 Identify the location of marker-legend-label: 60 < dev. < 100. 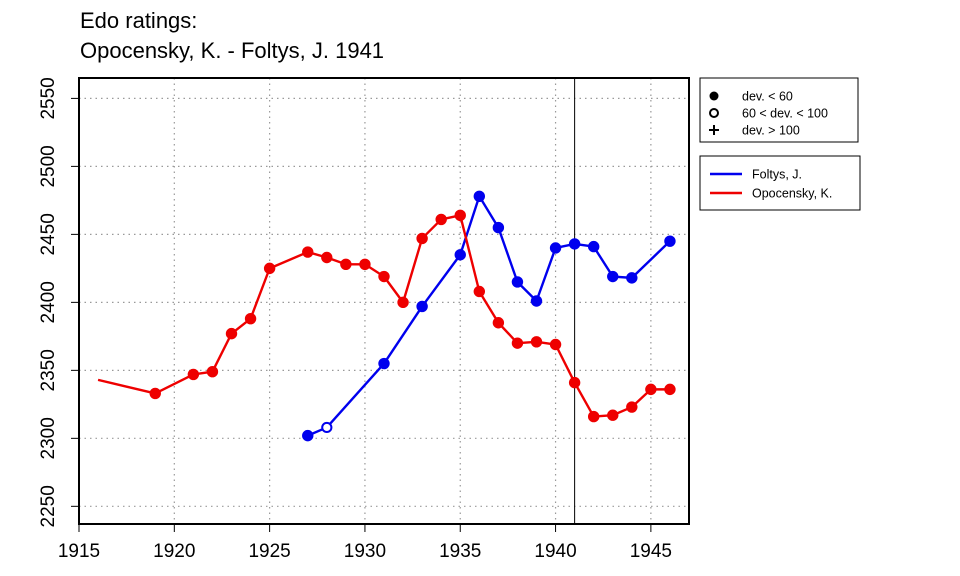
(785, 114).